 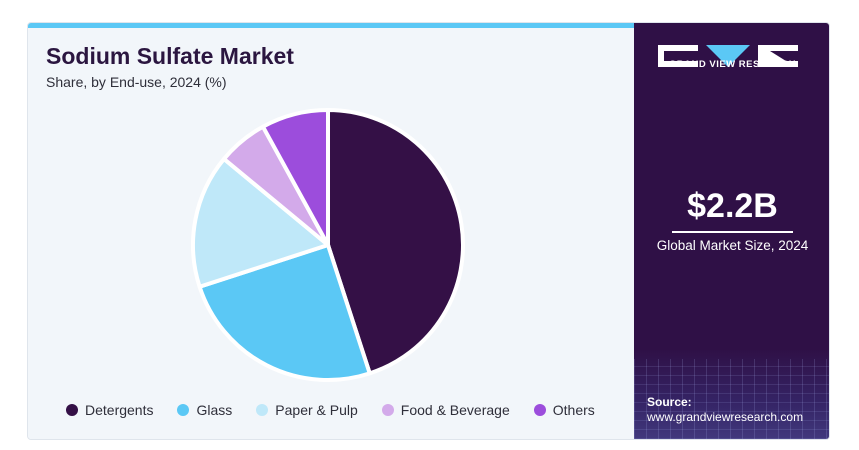 What do you see at coordinates (170, 56) in the screenshot?
I see `chart-title: Sodium Sulfate Market` at bounding box center [170, 56].